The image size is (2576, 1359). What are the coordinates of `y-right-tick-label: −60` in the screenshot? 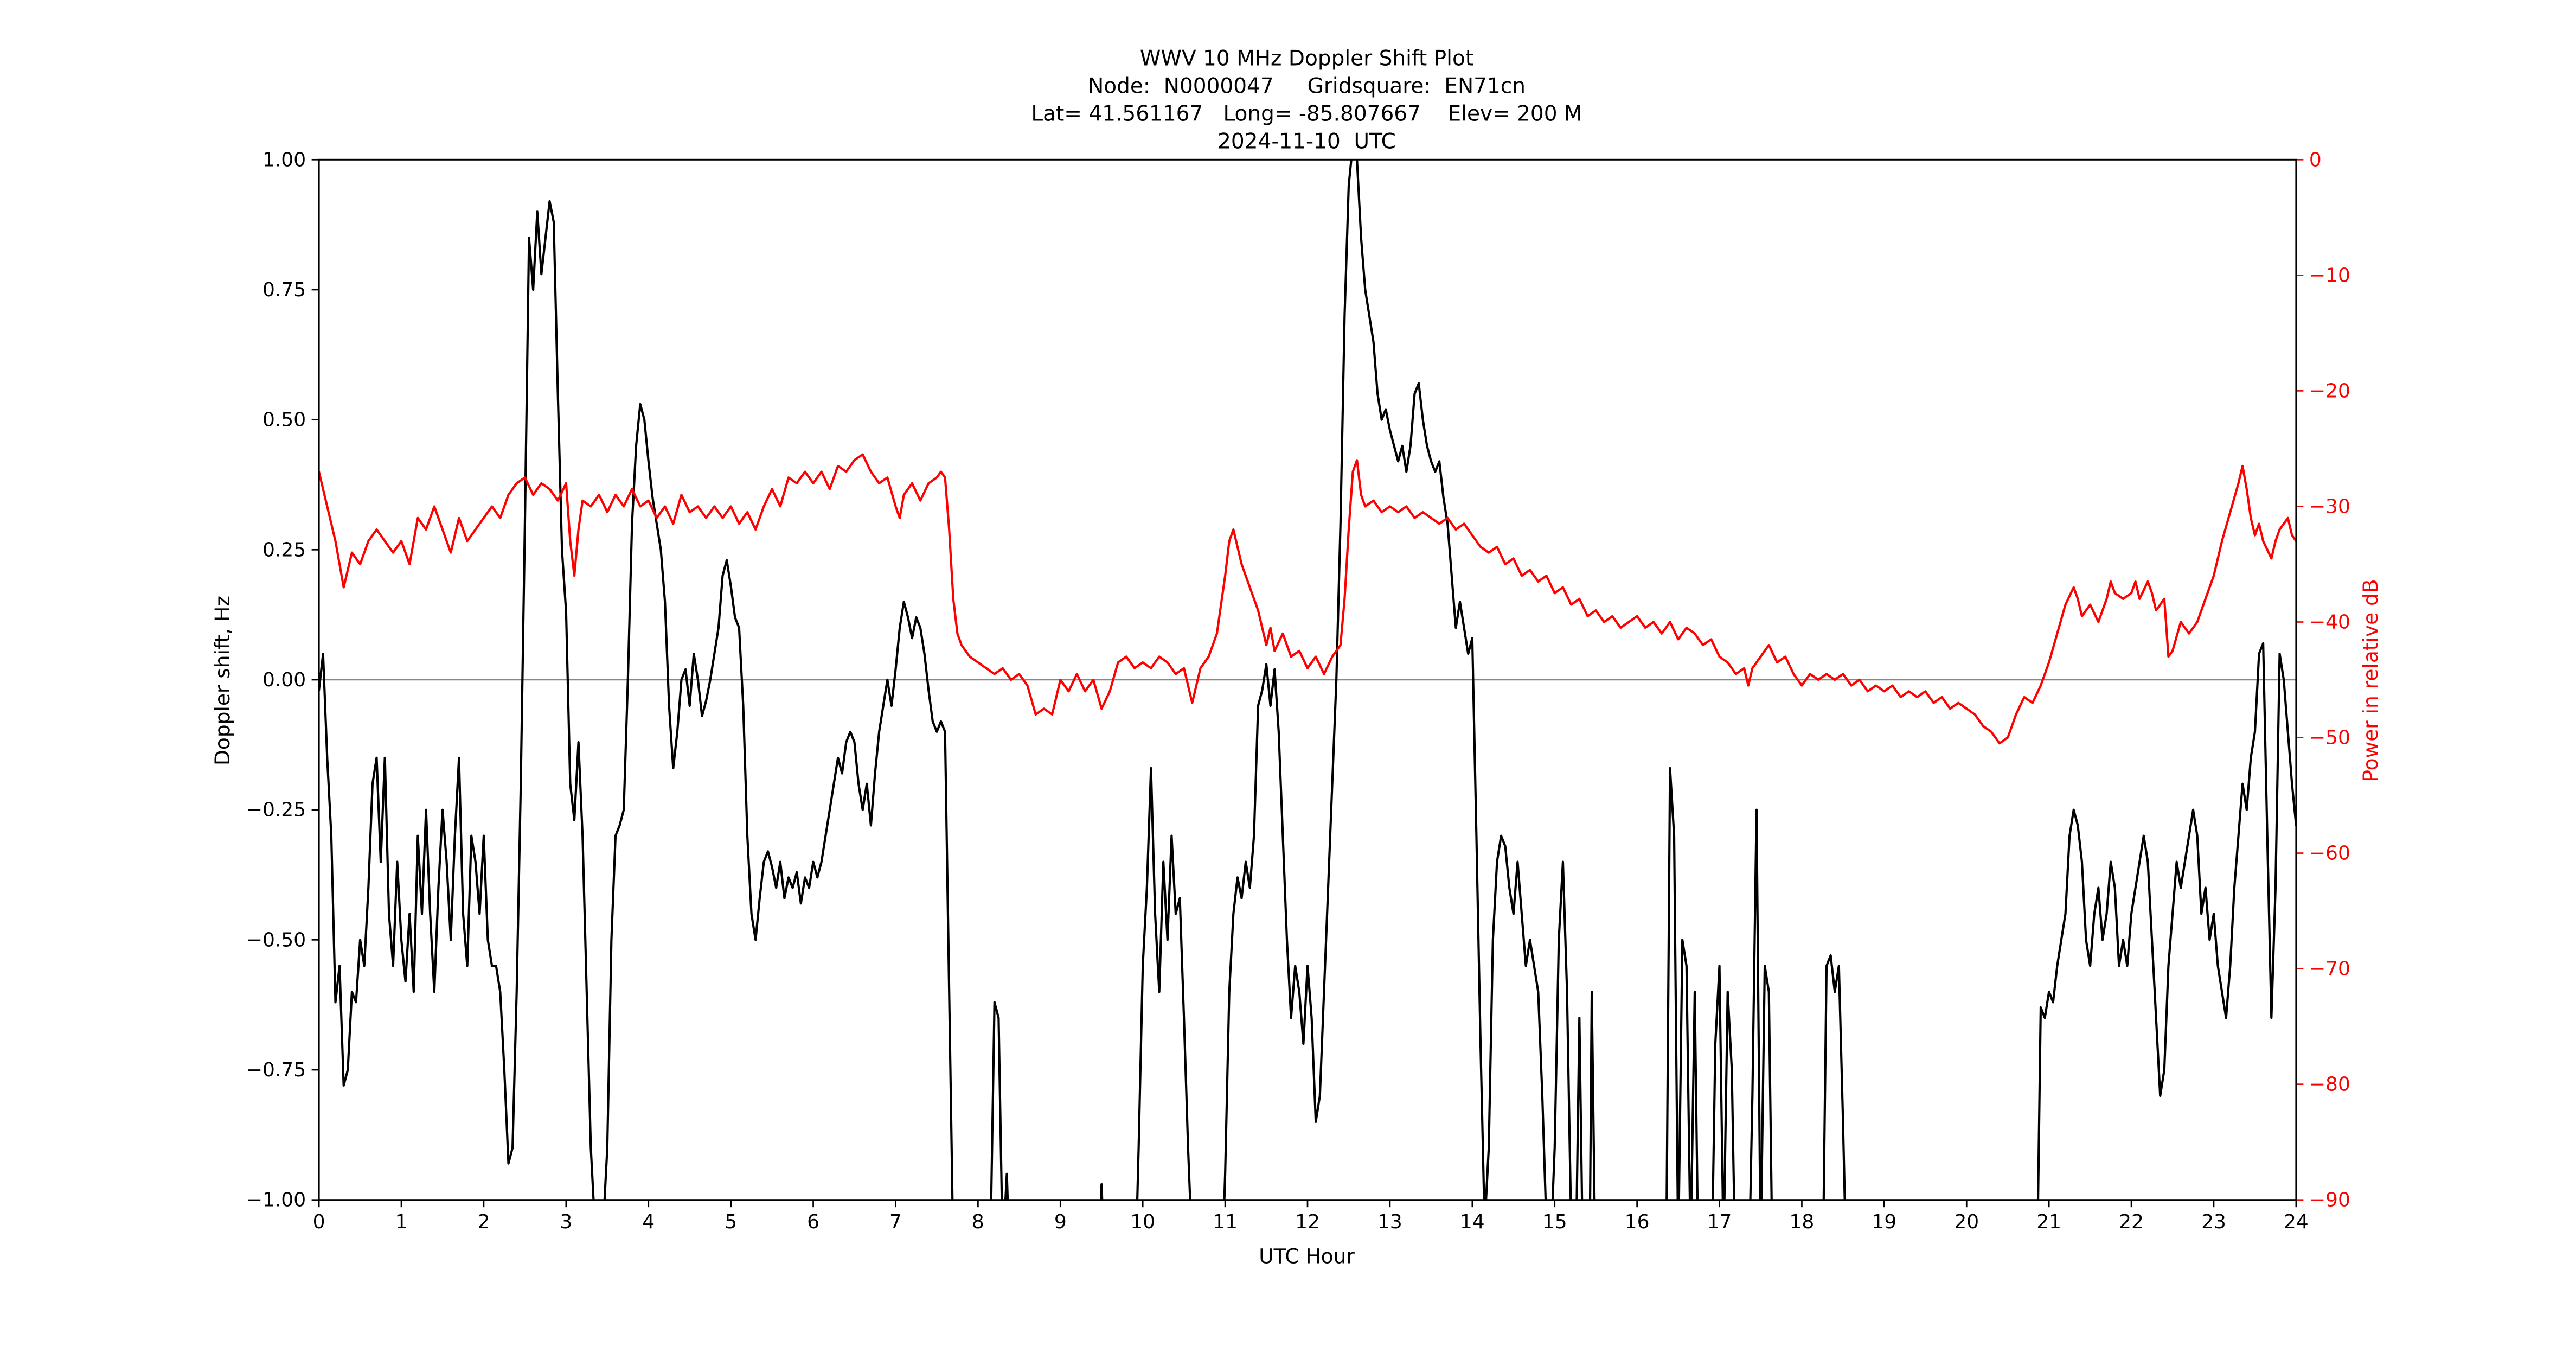 It's located at (2329, 854).